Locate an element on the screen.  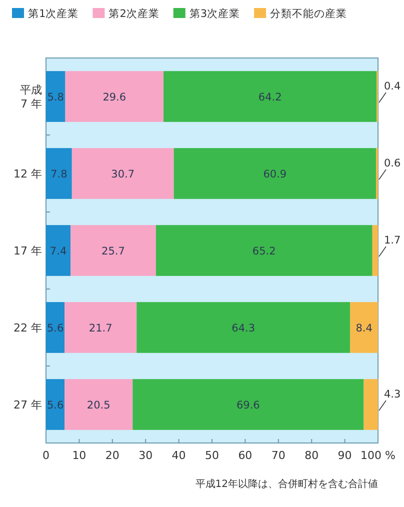
data-label: 29.6 is located at coordinates (114, 98).